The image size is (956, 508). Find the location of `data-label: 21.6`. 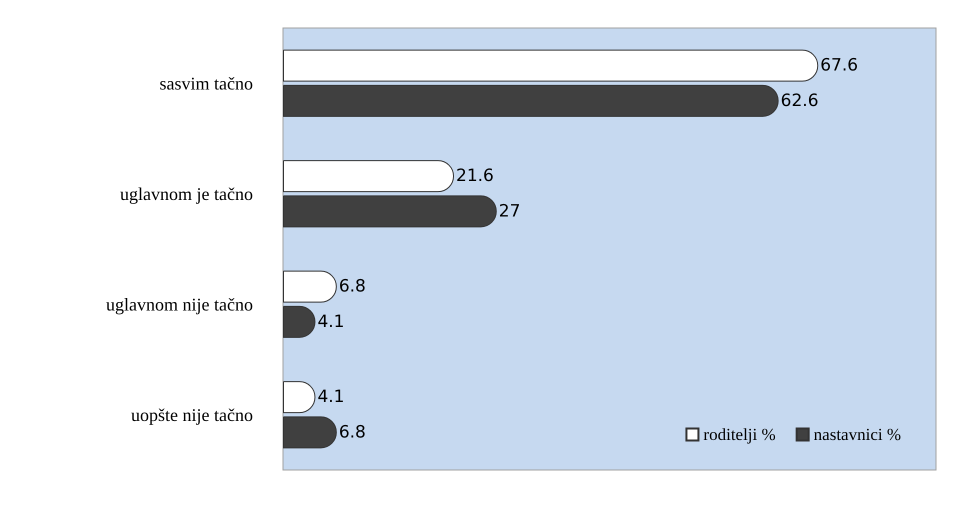

data-label: 21.6 is located at coordinates (475, 176).